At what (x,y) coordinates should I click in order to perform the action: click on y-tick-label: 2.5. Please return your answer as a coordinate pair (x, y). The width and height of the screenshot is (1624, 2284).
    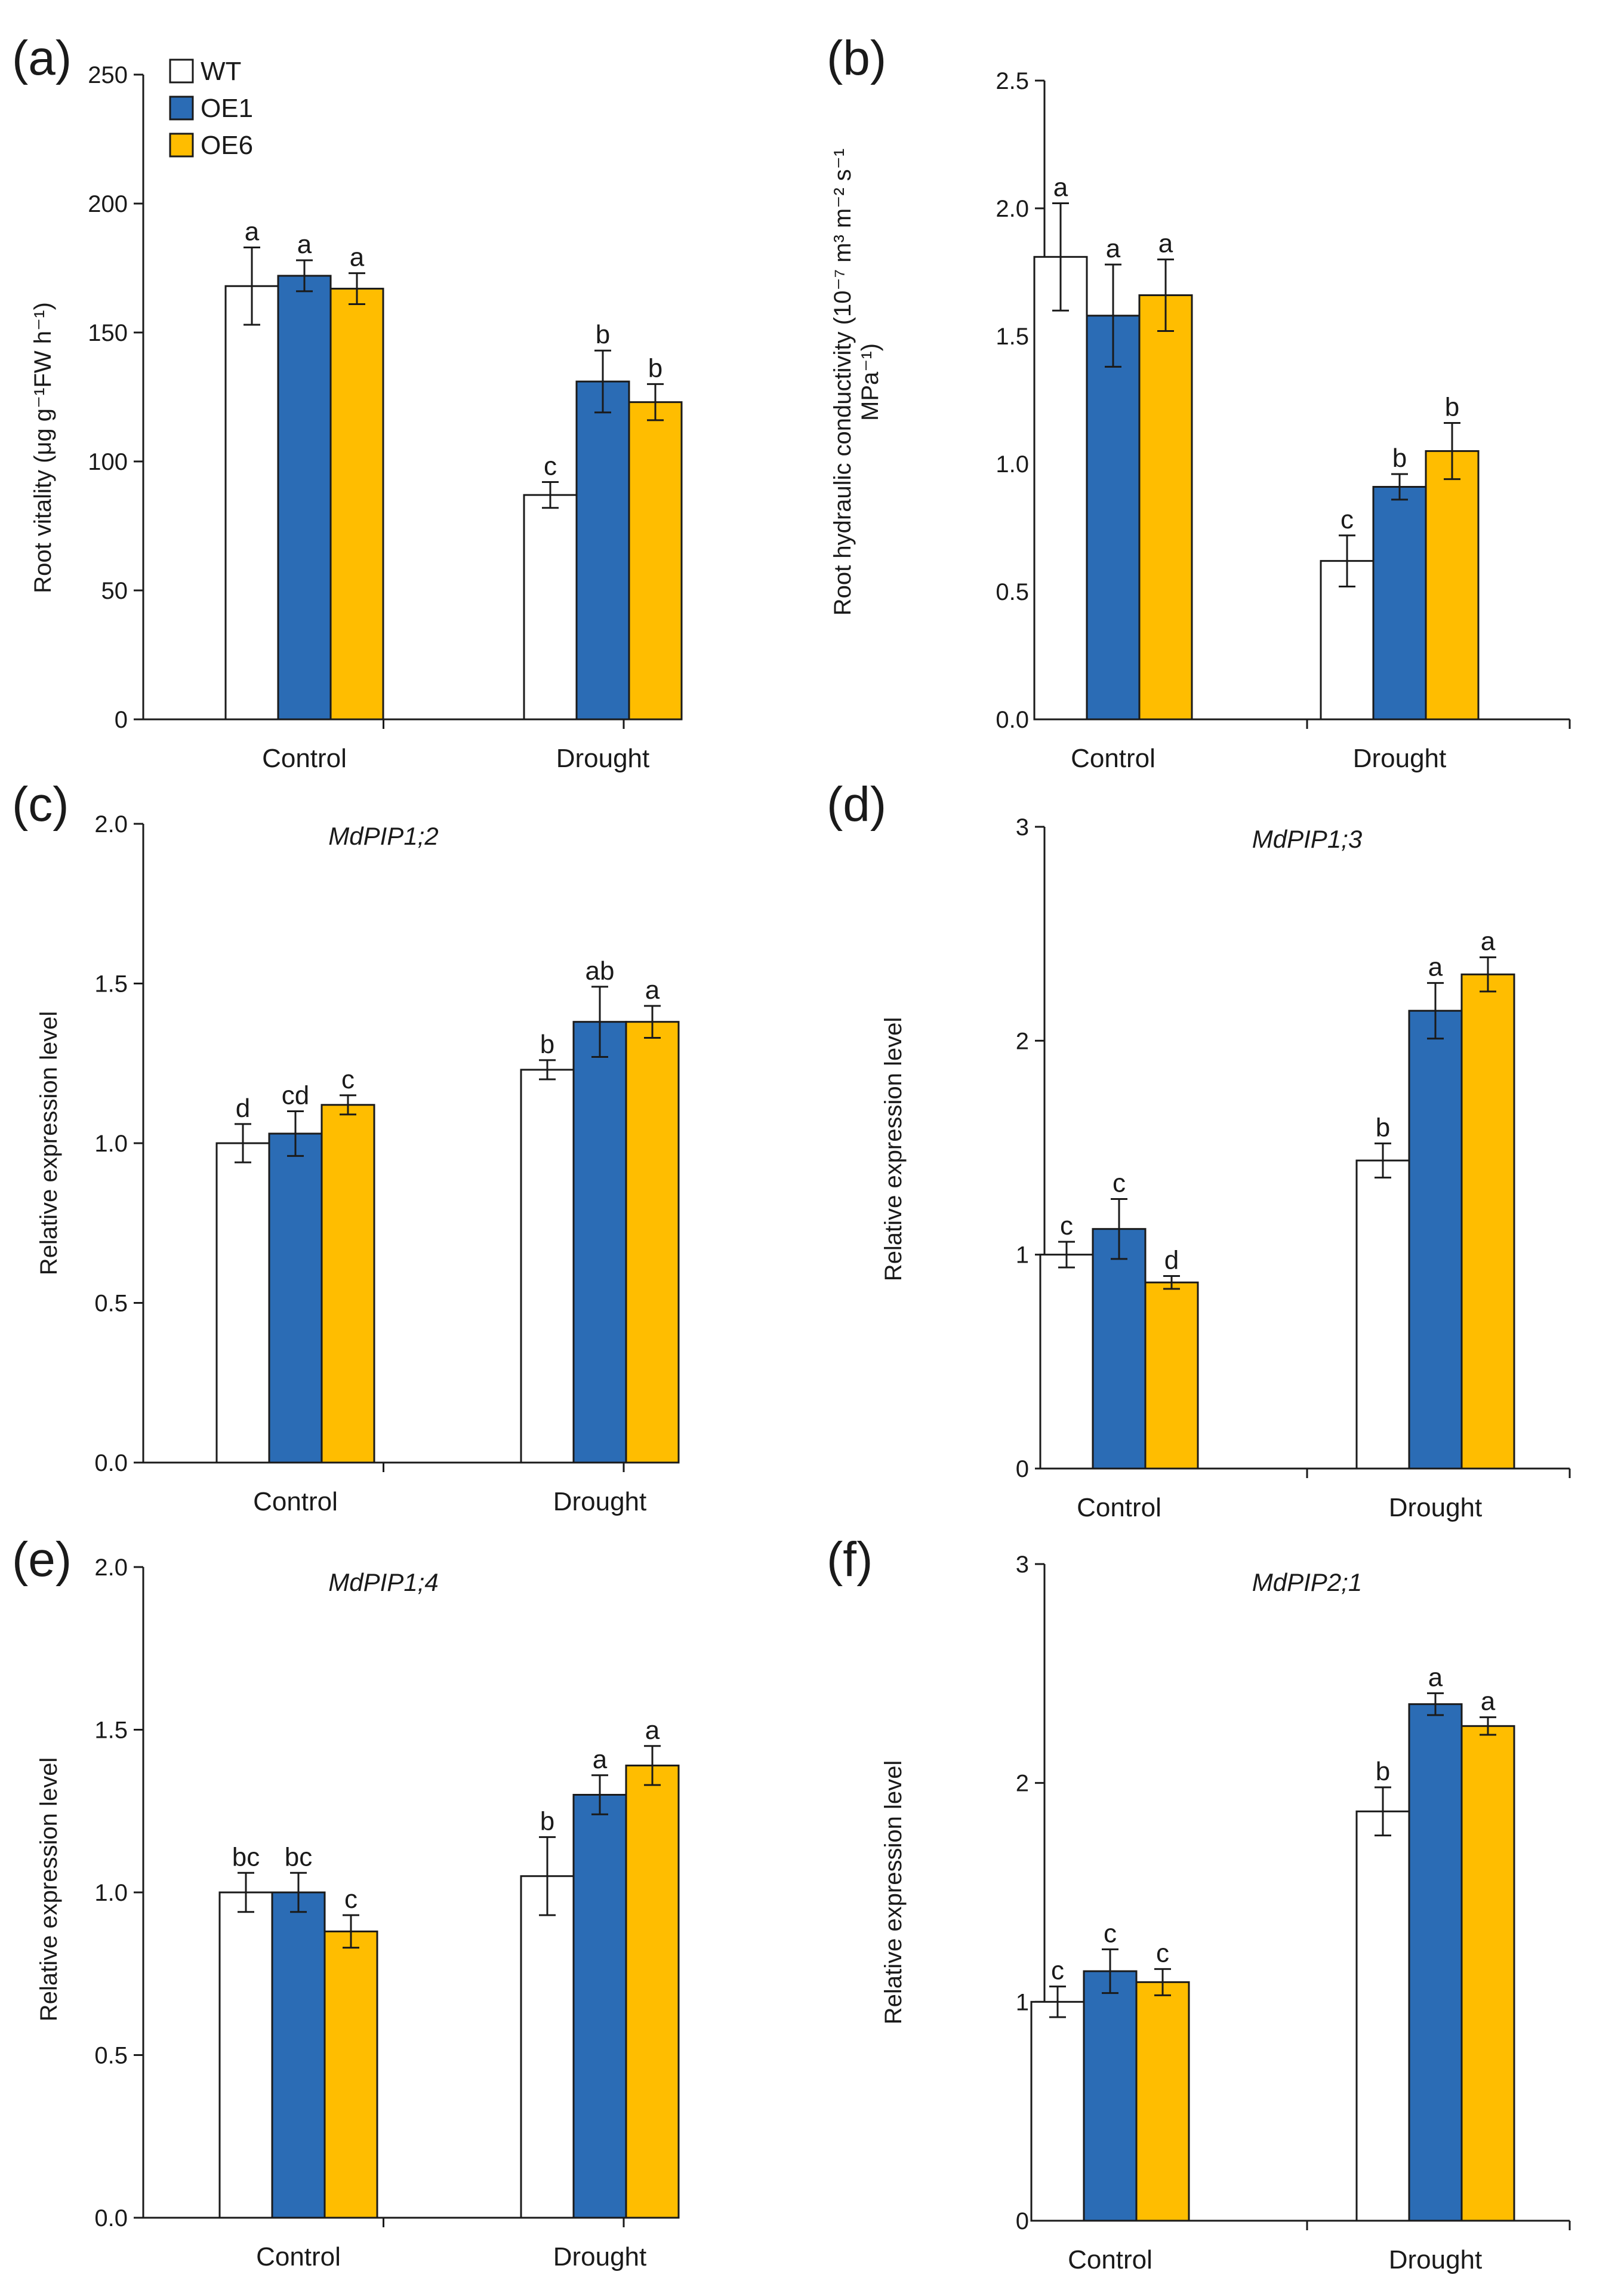
    Looking at the image, I should click on (1012, 81).